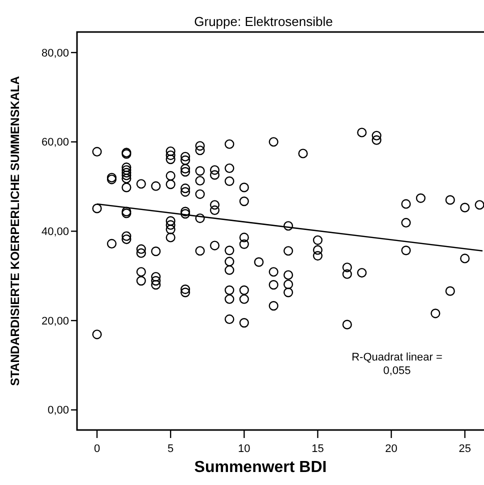  Describe the element at coordinates (15, 231) in the screenshot. I see `y-axis-title: STANDARDISIERTE KOERPERLICHE SUMMENSKALA` at that location.